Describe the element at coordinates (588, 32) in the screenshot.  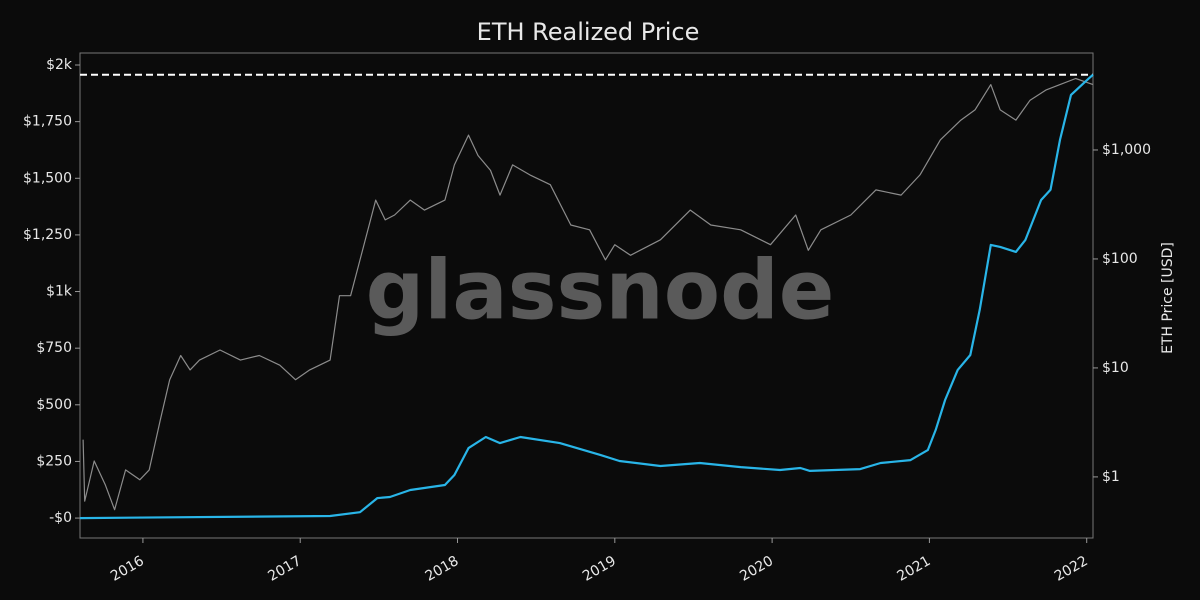
I see `chart-title: ETH Realized Price` at that location.